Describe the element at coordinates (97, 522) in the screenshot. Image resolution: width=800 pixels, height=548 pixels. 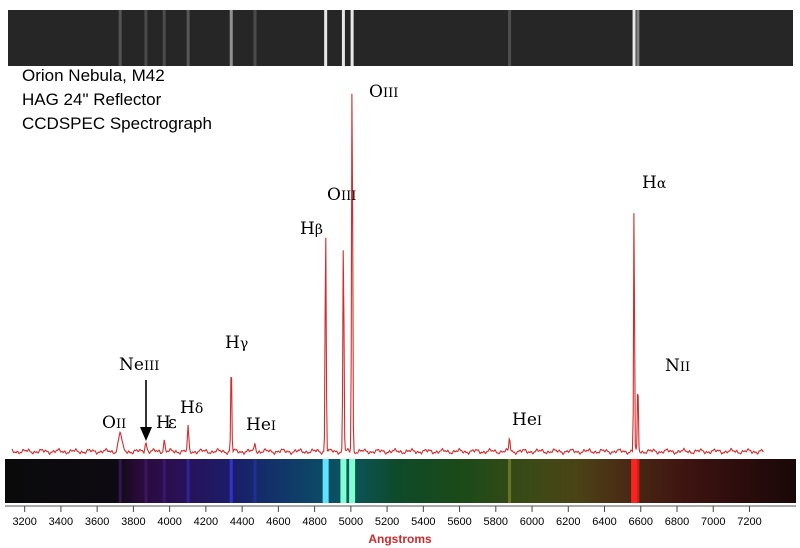
I see `x-tick-label: 3600` at that location.